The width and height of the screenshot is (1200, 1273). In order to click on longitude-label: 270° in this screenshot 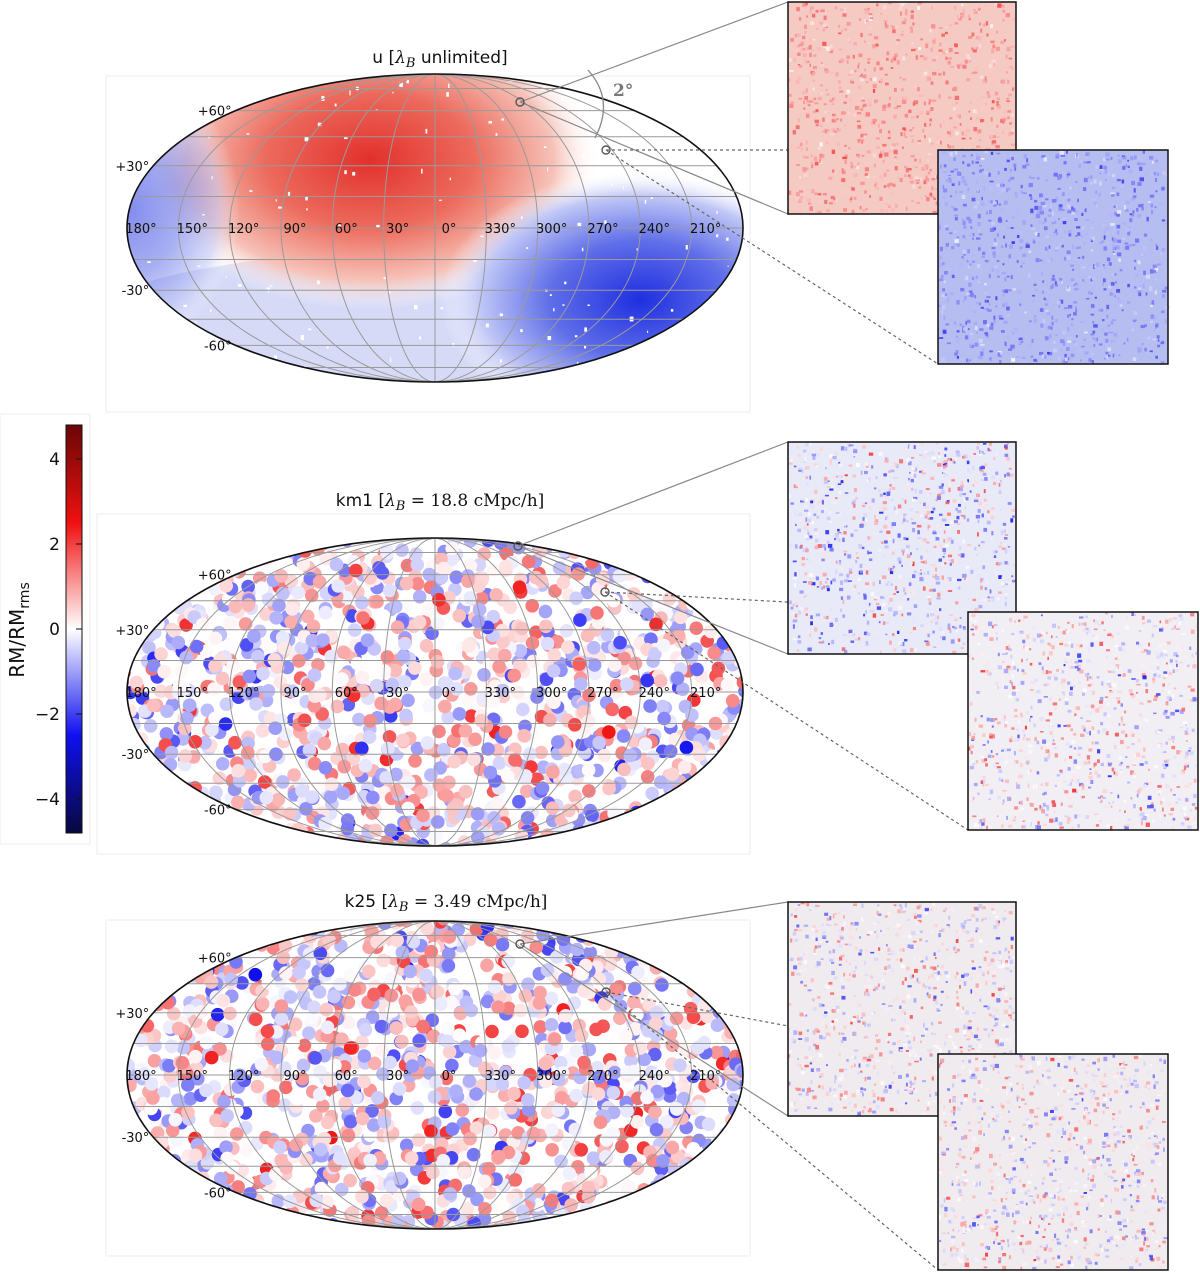, I will do `click(602, 229)`.